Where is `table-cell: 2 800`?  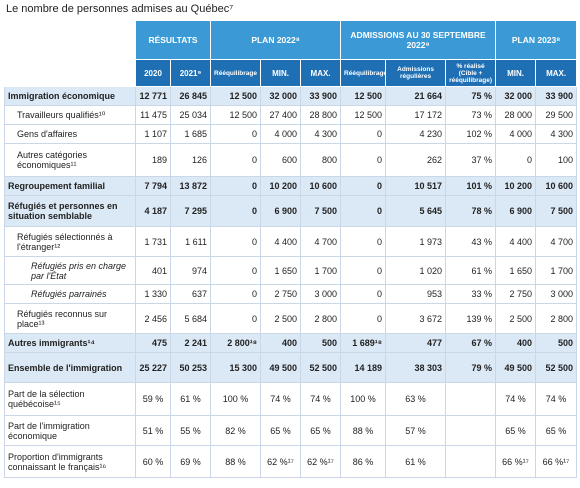 table-cell: 2 800 is located at coordinates (321, 318).